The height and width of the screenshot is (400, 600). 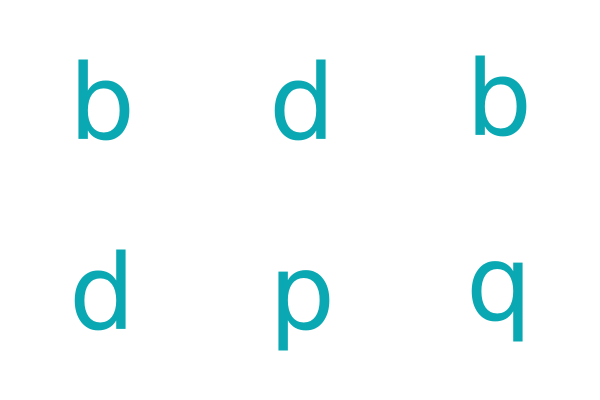 I want to click on letter-row1-col3: b, so click(x=498, y=99).